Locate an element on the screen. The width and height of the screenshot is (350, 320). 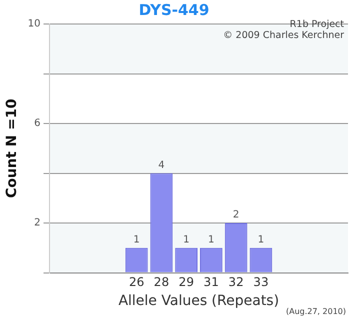
text: (Aug.27, 2010) is located at coordinates (316, 311).